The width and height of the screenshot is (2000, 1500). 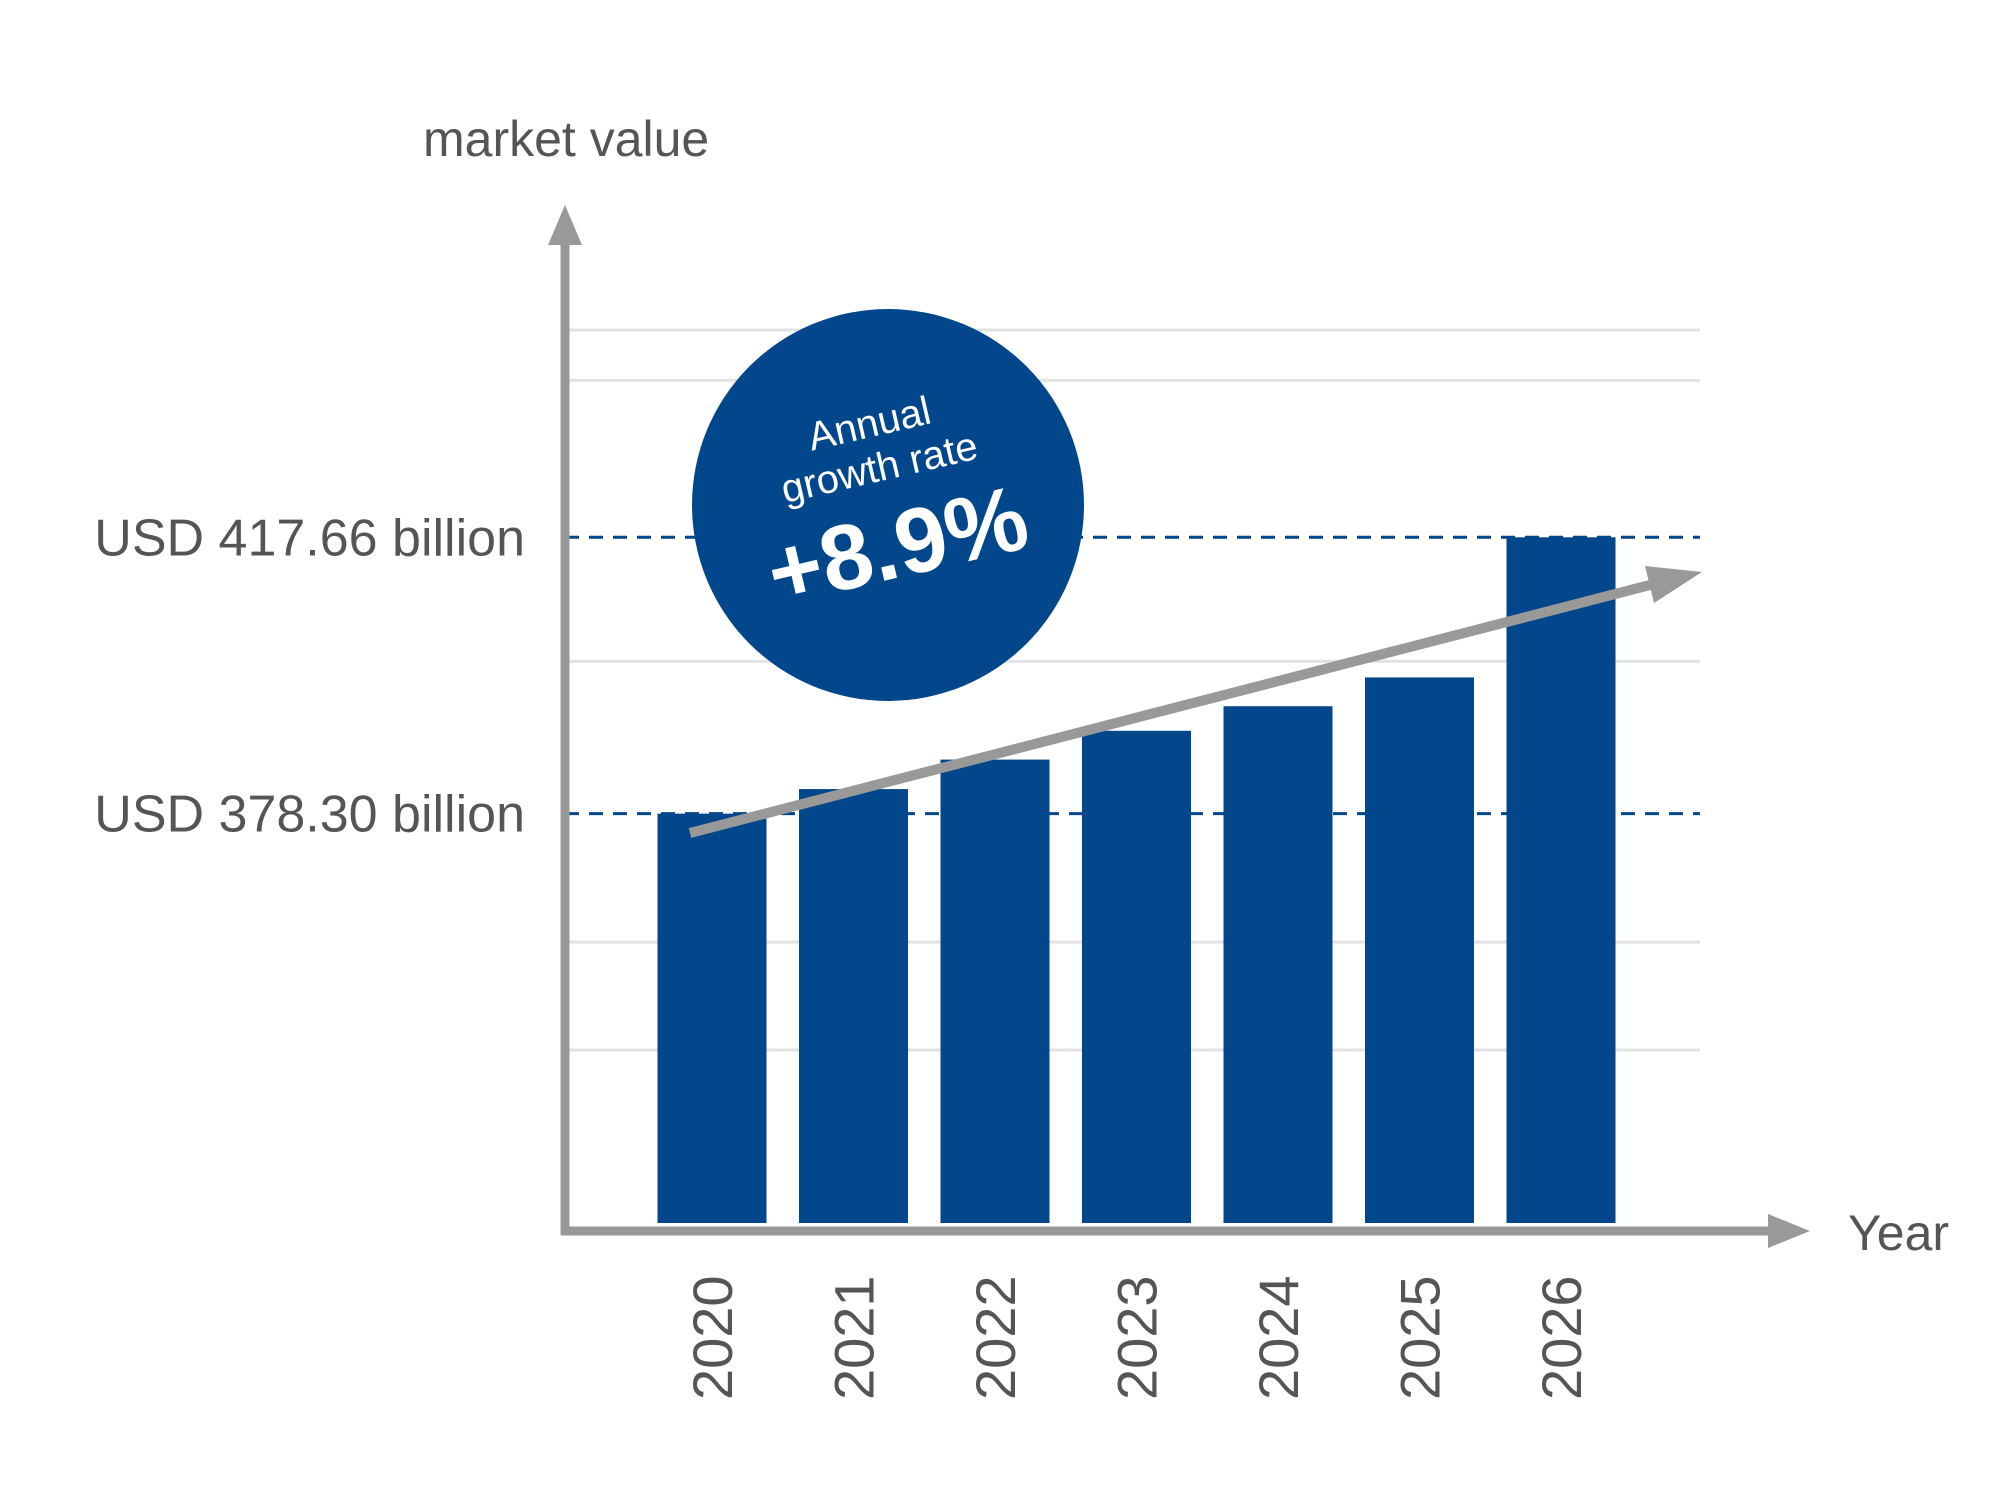 I want to click on bar-2021, so click(x=853, y=1006).